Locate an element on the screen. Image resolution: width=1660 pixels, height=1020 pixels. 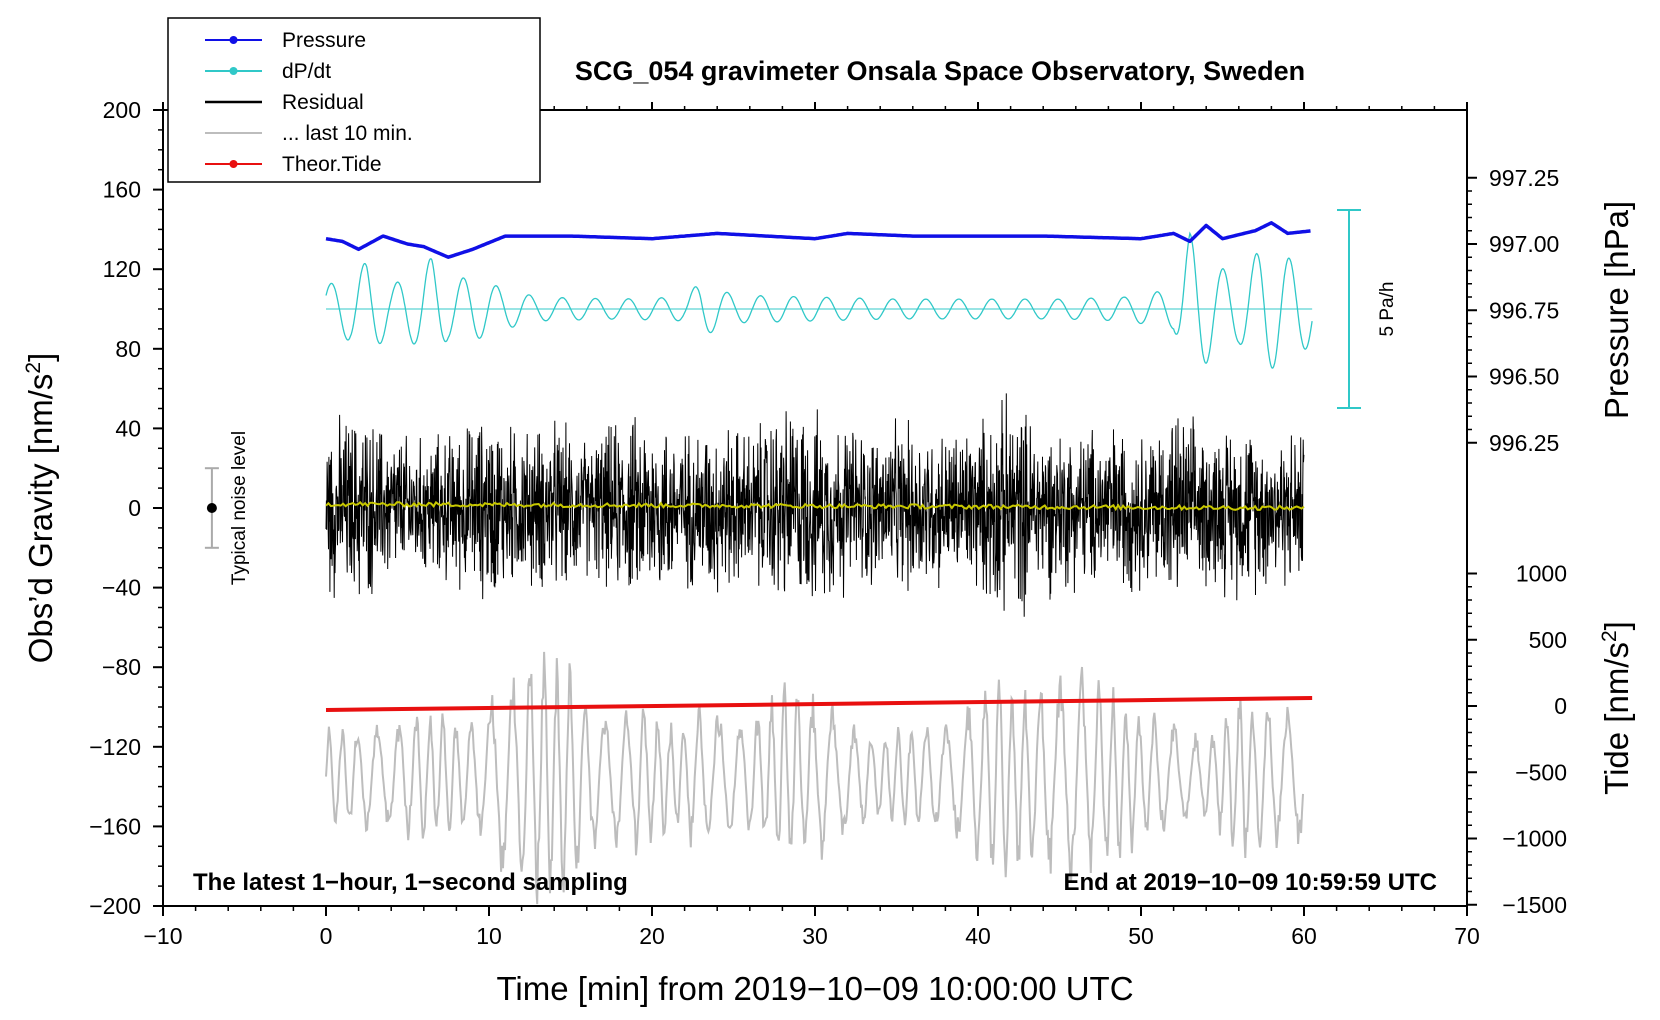
y-left-tick-label: 160 is located at coordinates (122, 190).